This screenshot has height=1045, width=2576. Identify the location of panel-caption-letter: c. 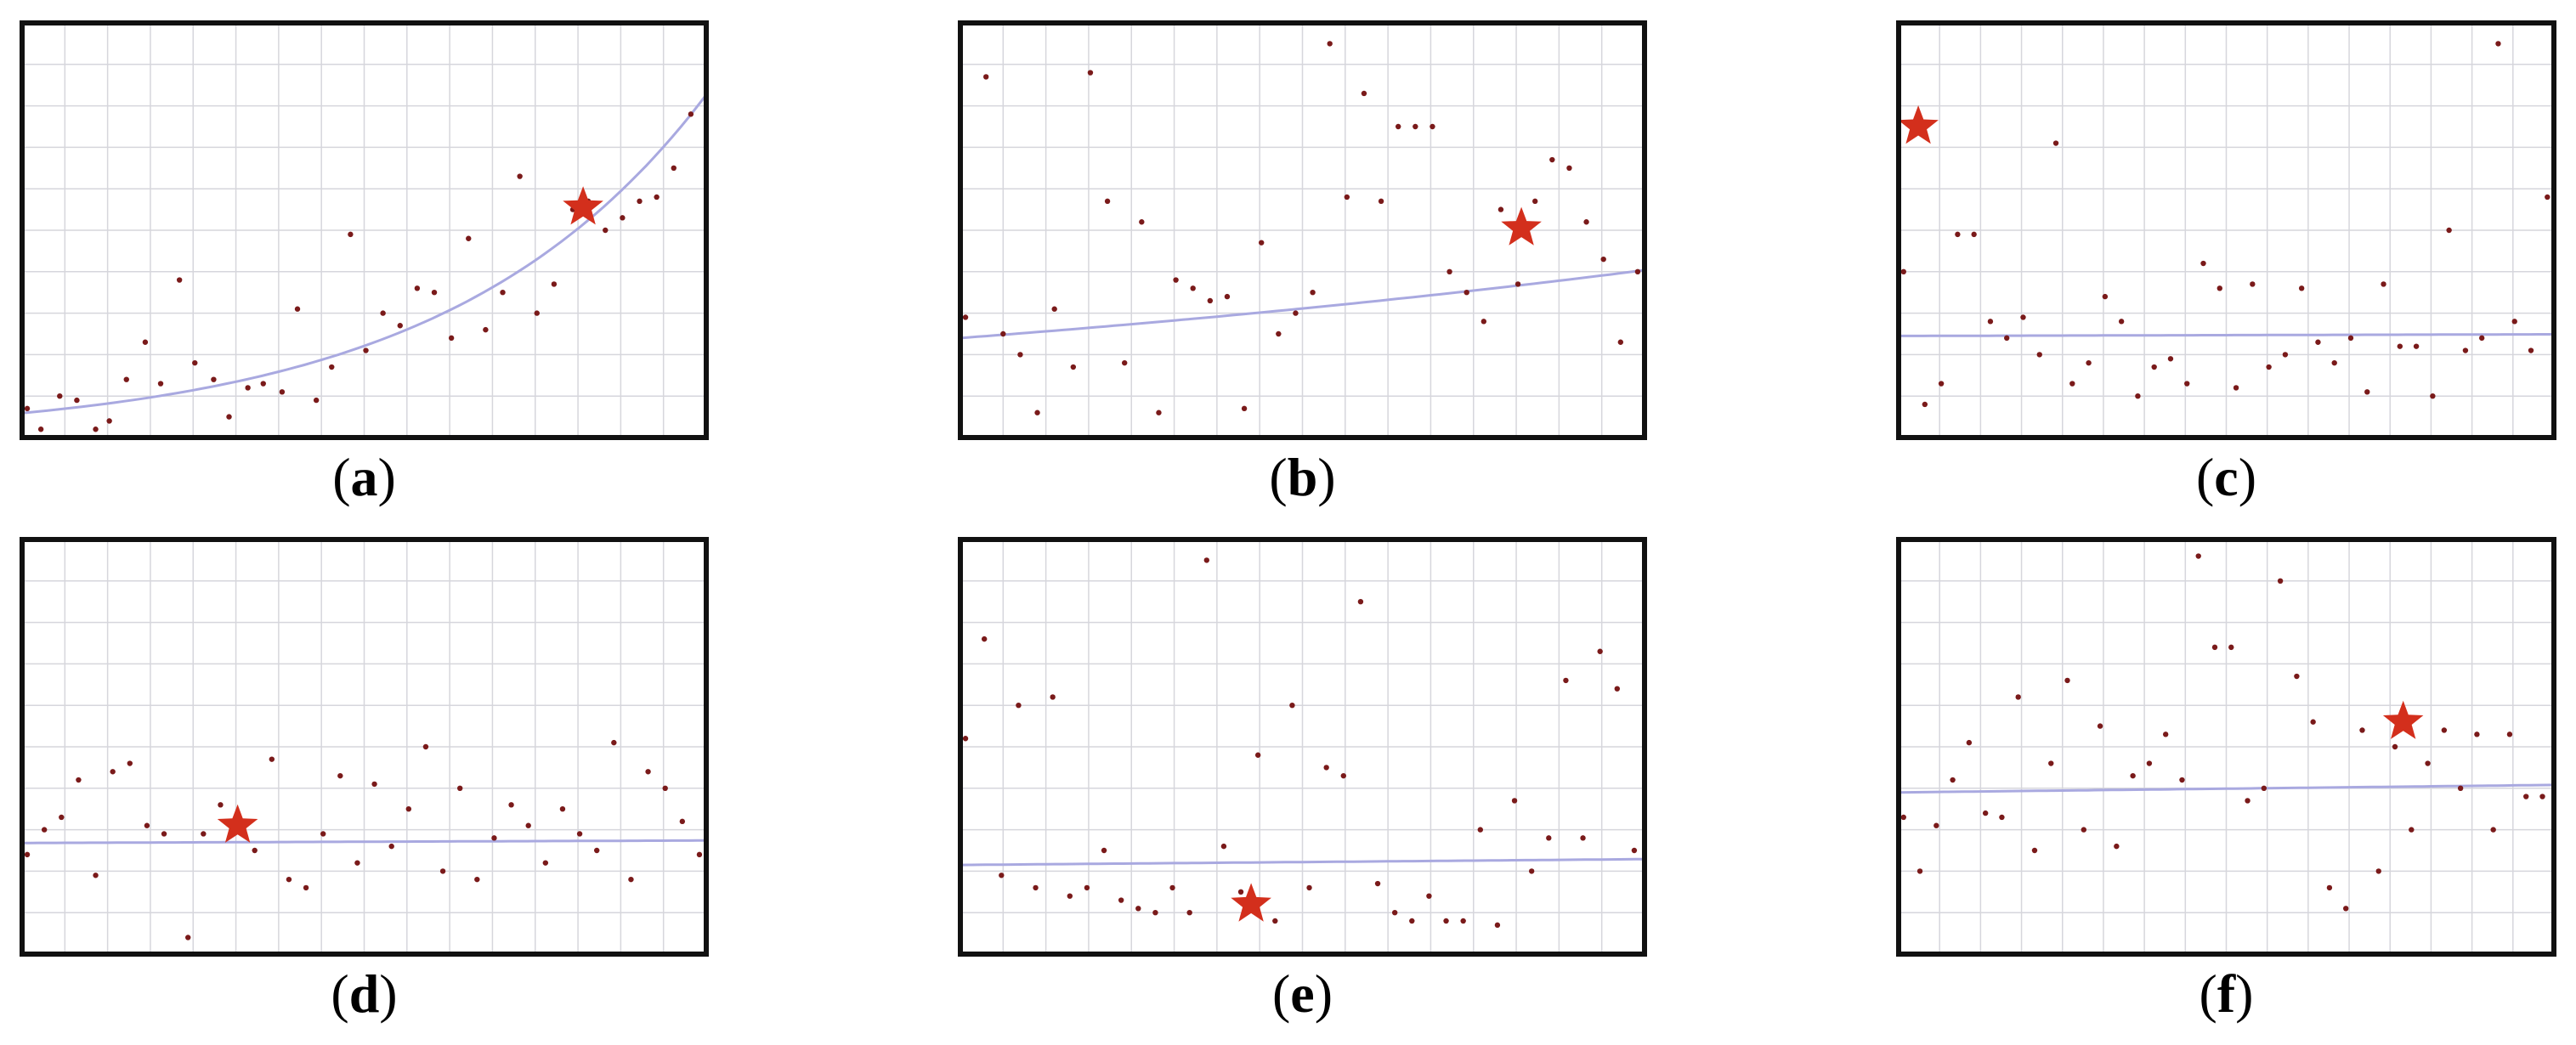
(2226, 477).